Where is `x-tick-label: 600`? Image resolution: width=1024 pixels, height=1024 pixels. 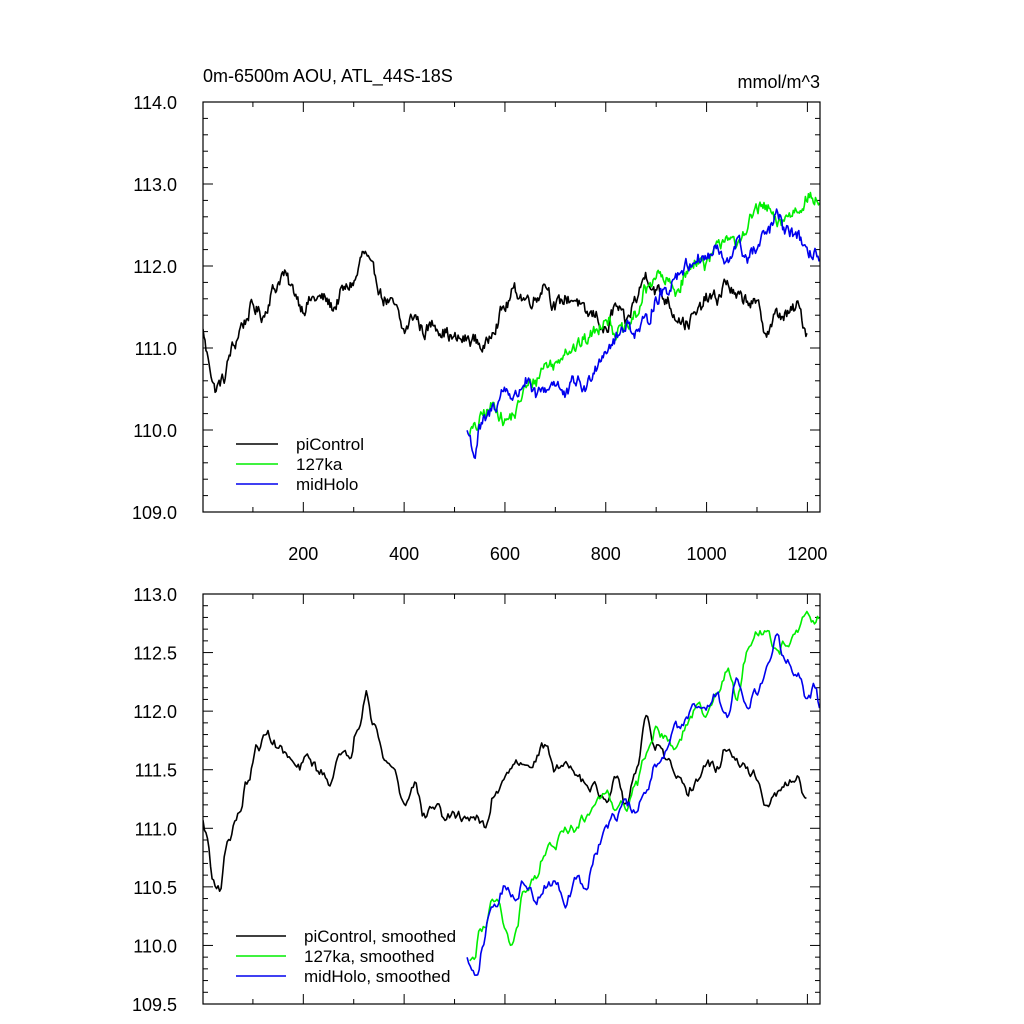 x-tick-label: 600 is located at coordinates (505, 554).